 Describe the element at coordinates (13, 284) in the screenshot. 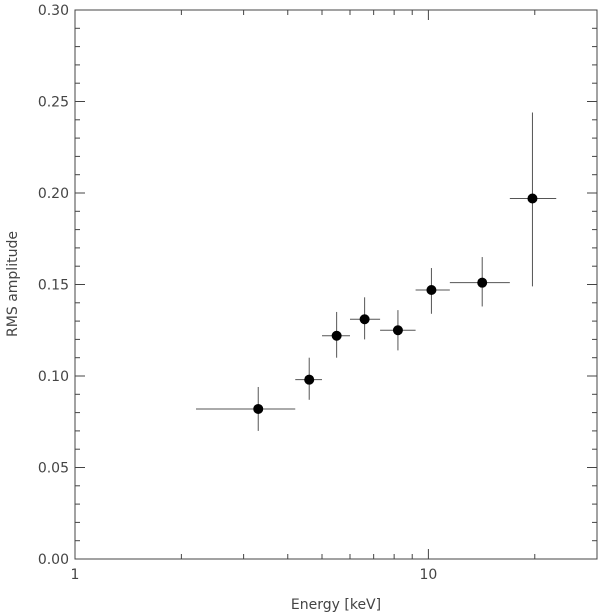

I see `y-axis-label: RMS amplitude` at that location.